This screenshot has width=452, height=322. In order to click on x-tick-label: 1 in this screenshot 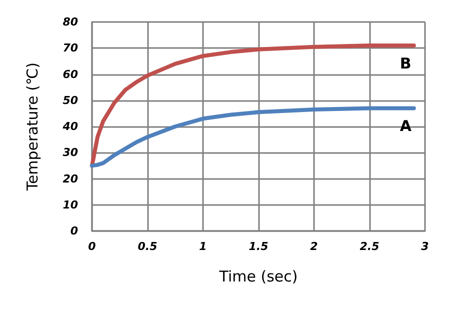, I will do `click(203, 246)`.